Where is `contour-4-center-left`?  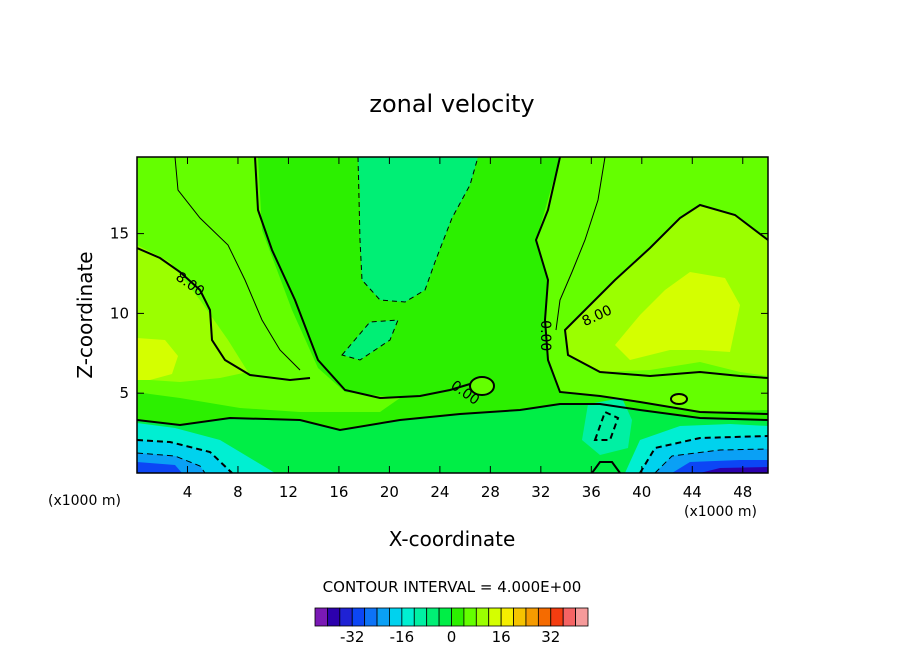 contour-4-center-left is located at coordinates (362, 278).